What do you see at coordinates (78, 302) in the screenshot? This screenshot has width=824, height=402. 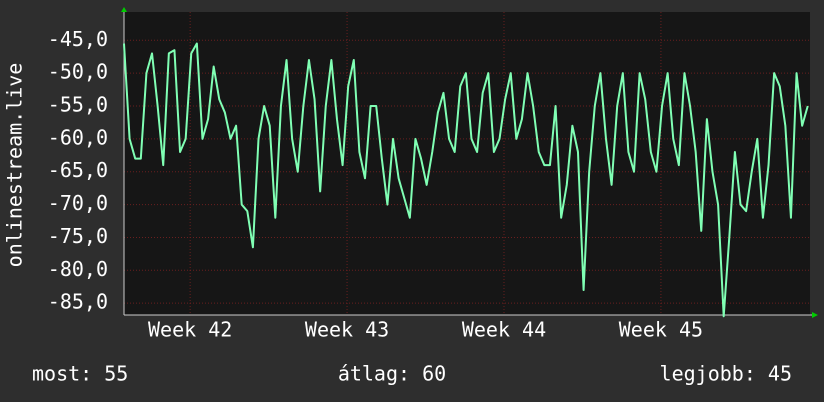 I see `y-tick-label: -85,0` at bounding box center [78, 302].